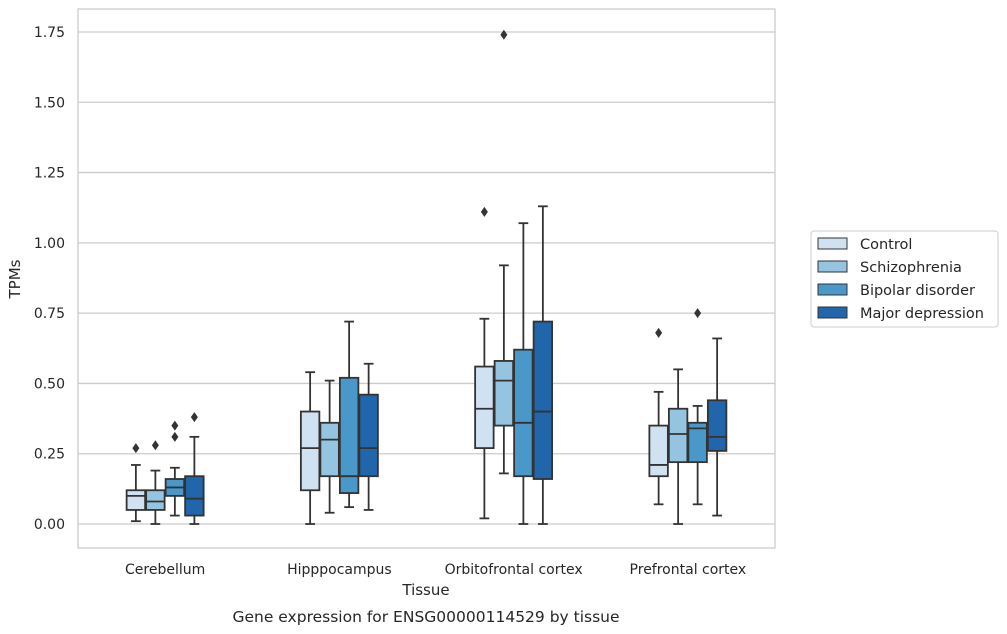 This screenshot has height=634, width=1007. Describe the element at coordinates (425, 590) in the screenshot. I see `x-axis-label: Tissue` at that location.